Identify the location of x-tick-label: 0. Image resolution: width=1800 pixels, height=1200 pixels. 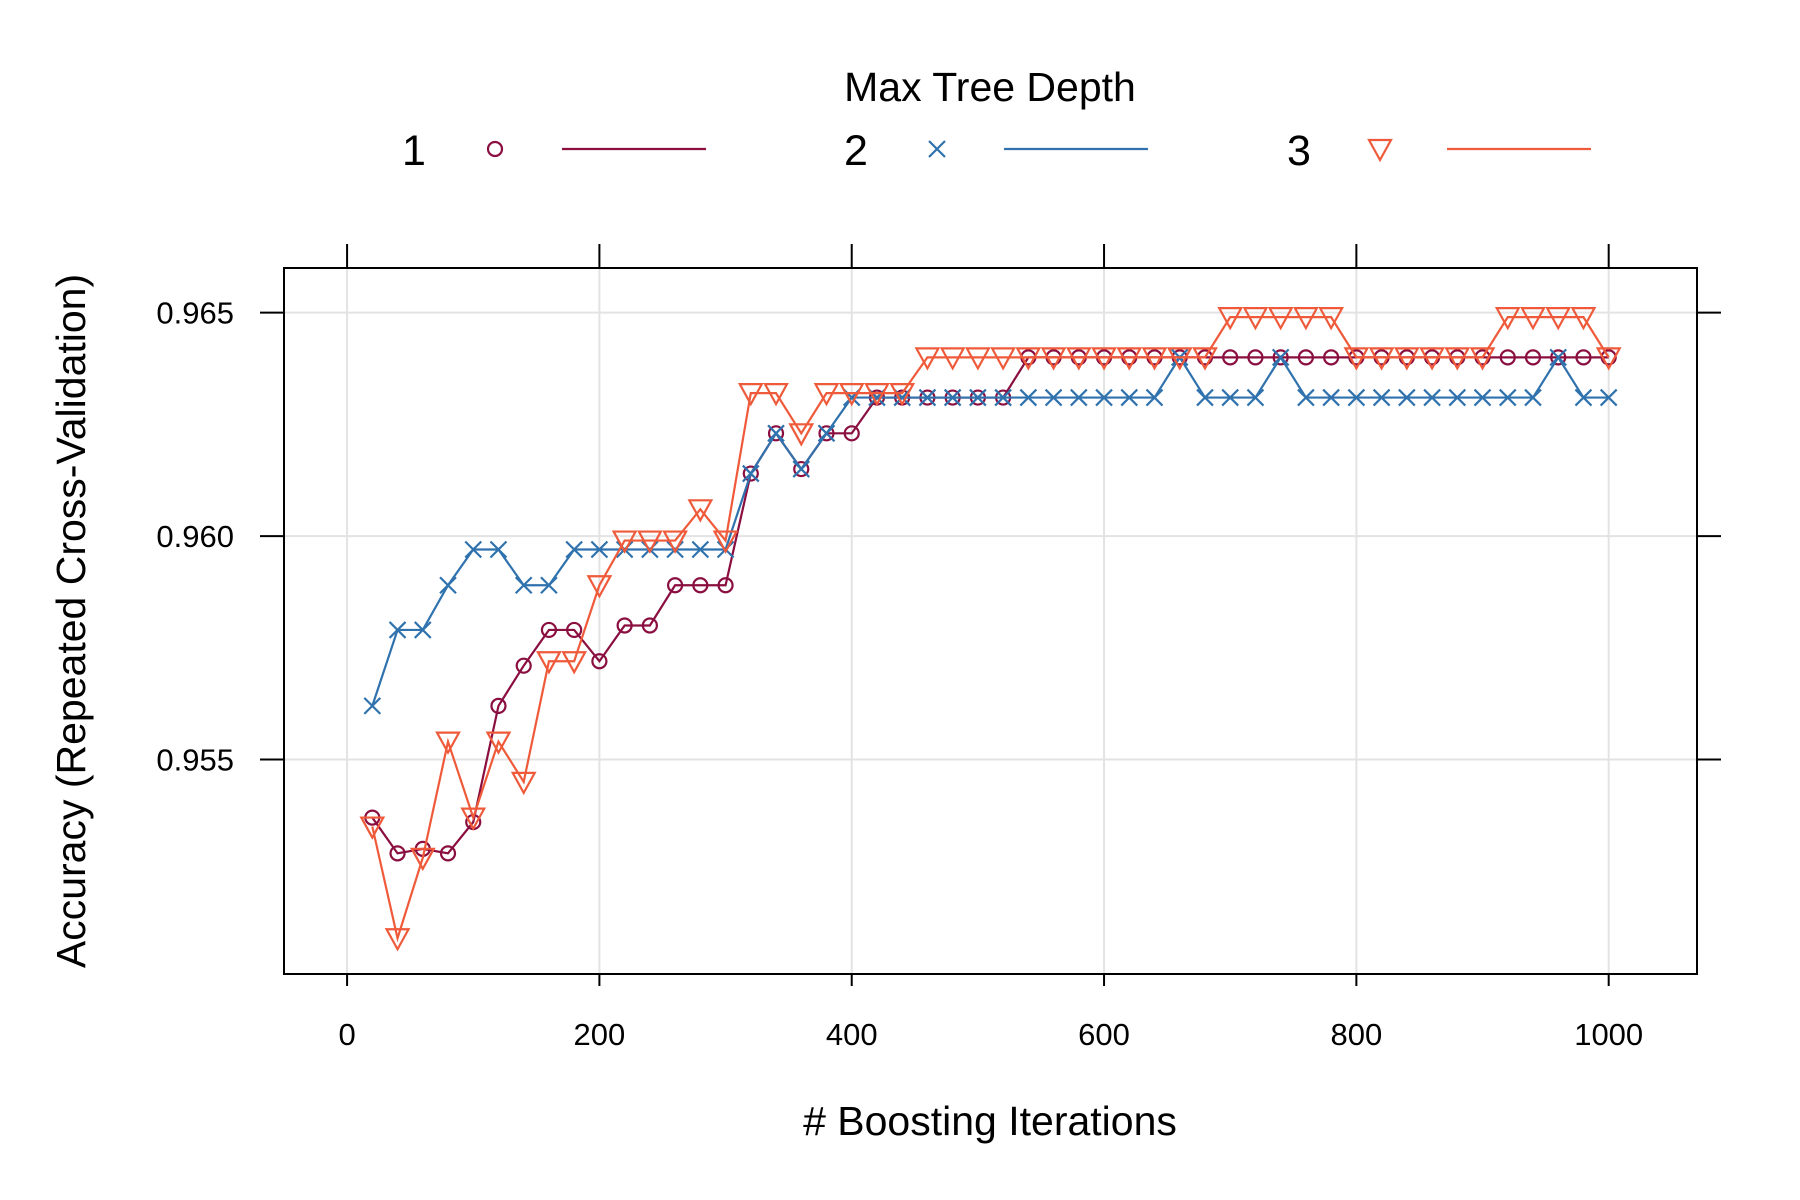
(346, 1034).